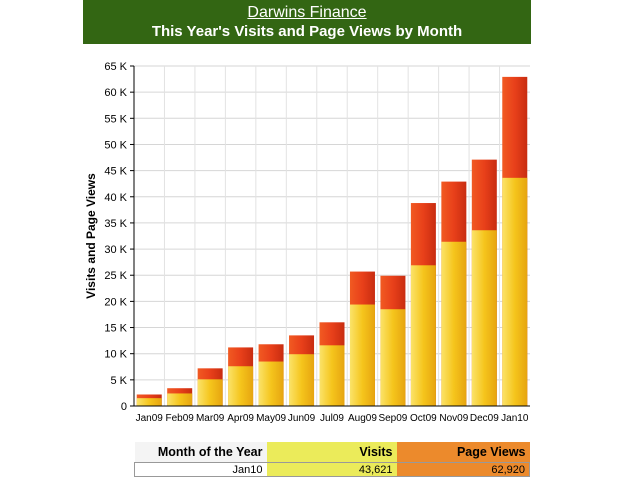 This screenshot has width=640, height=478. I want to click on header-month: Month of the Year, so click(200, 452).